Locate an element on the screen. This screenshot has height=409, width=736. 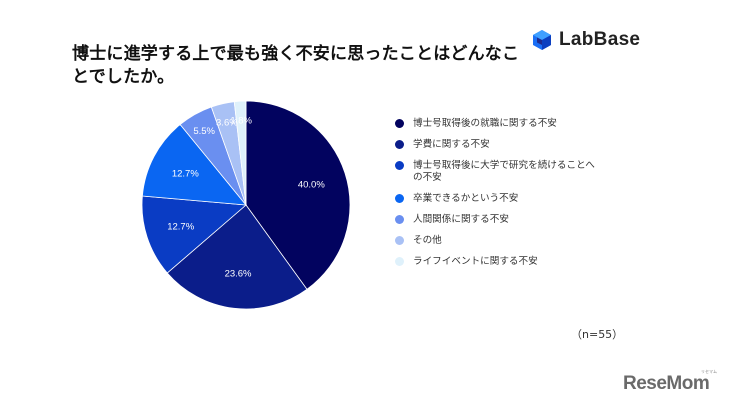
legend-item: 博士号取得後の就職に関する不安 is located at coordinates (495, 124).